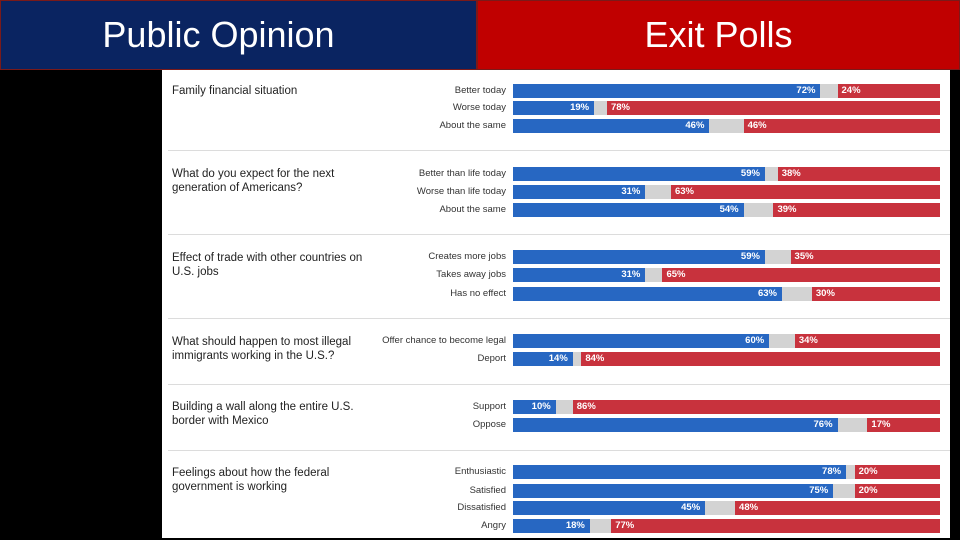 This screenshot has height=540, width=960. Describe the element at coordinates (881, 424) in the screenshot. I see `republican-value-label: 17%` at that location.